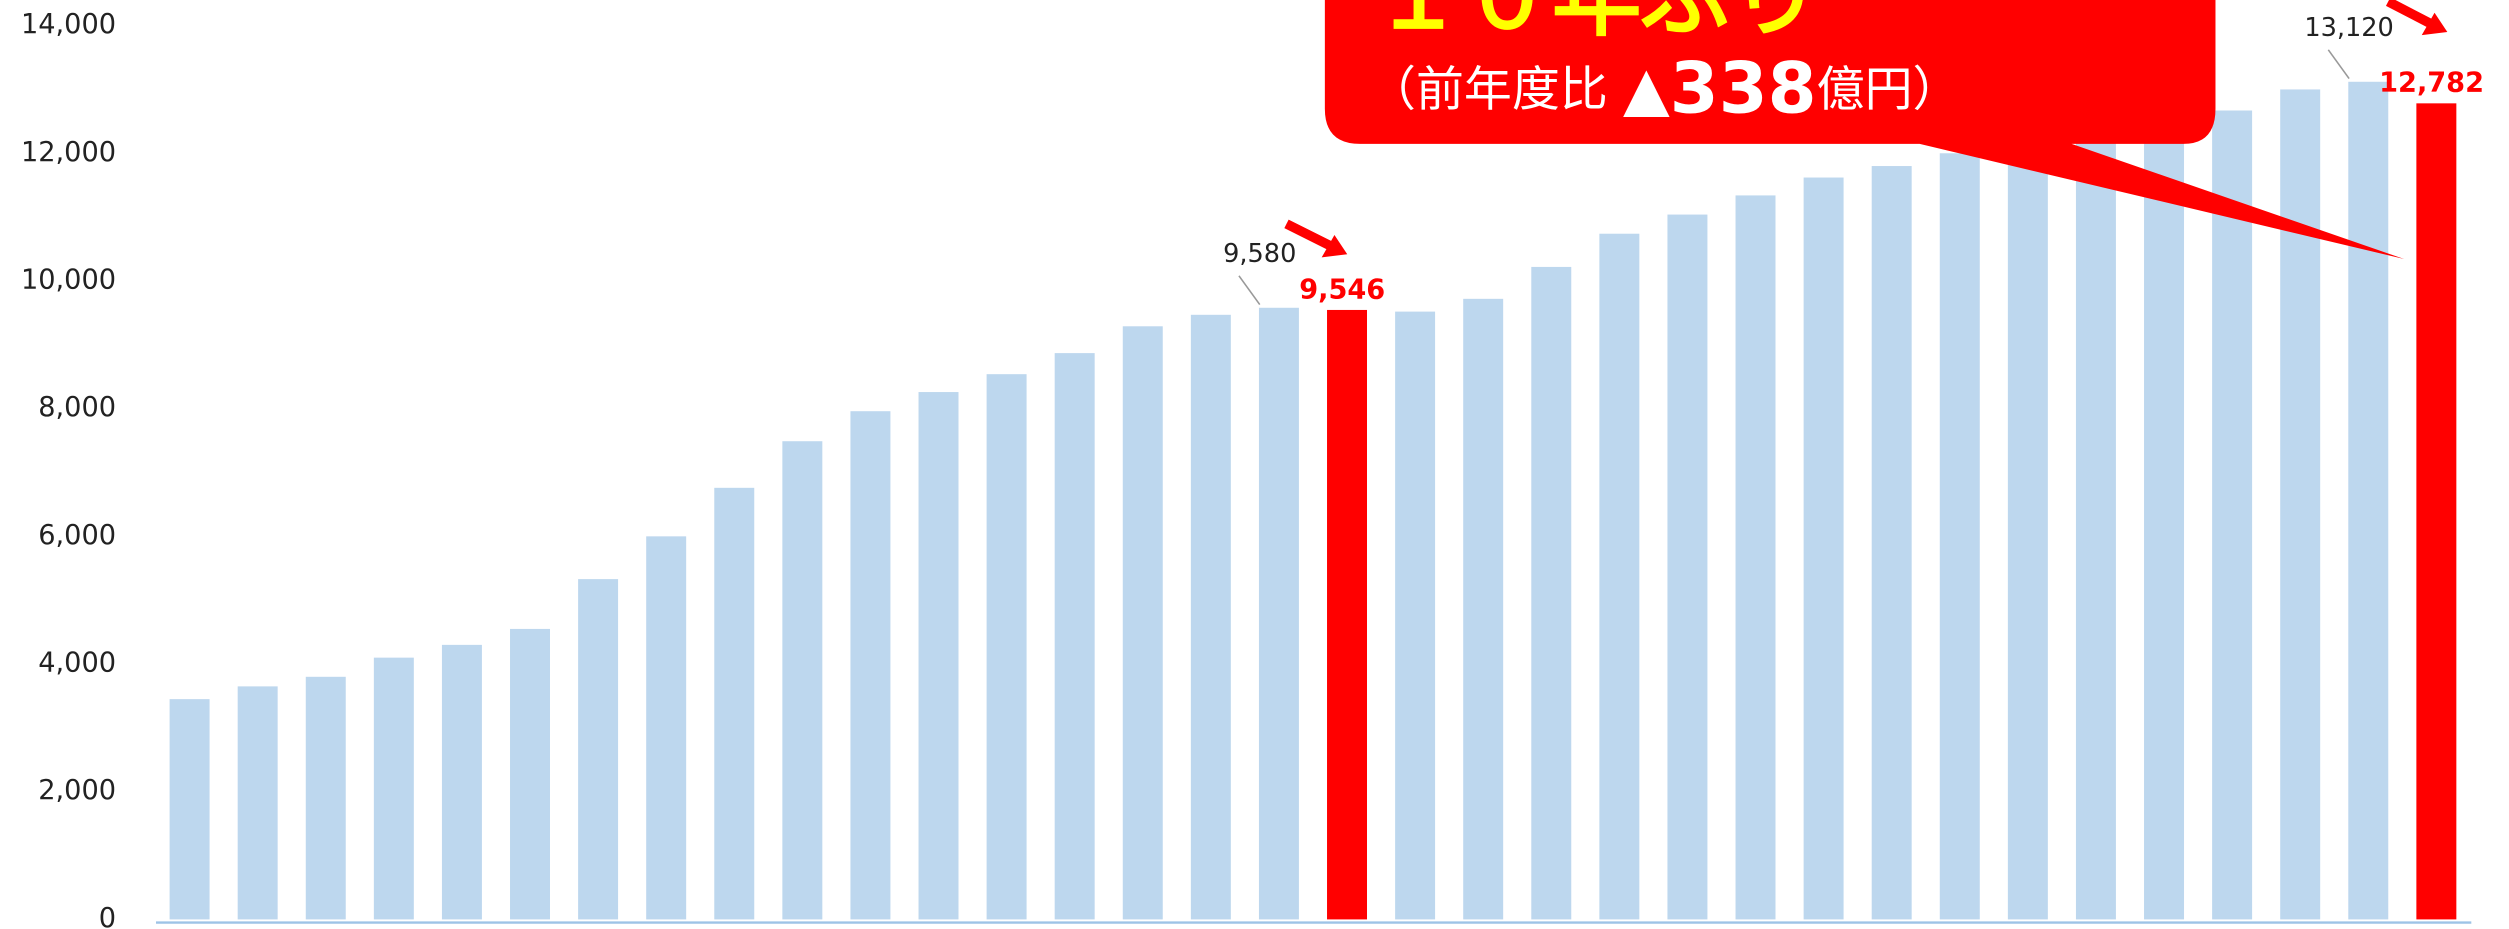 Image resolution: width=2509 pixels, height=929 pixels. What do you see at coordinates (1259, 254) in the screenshot?
I see `data-label: 9,580` at bounding box center [1259, 254].